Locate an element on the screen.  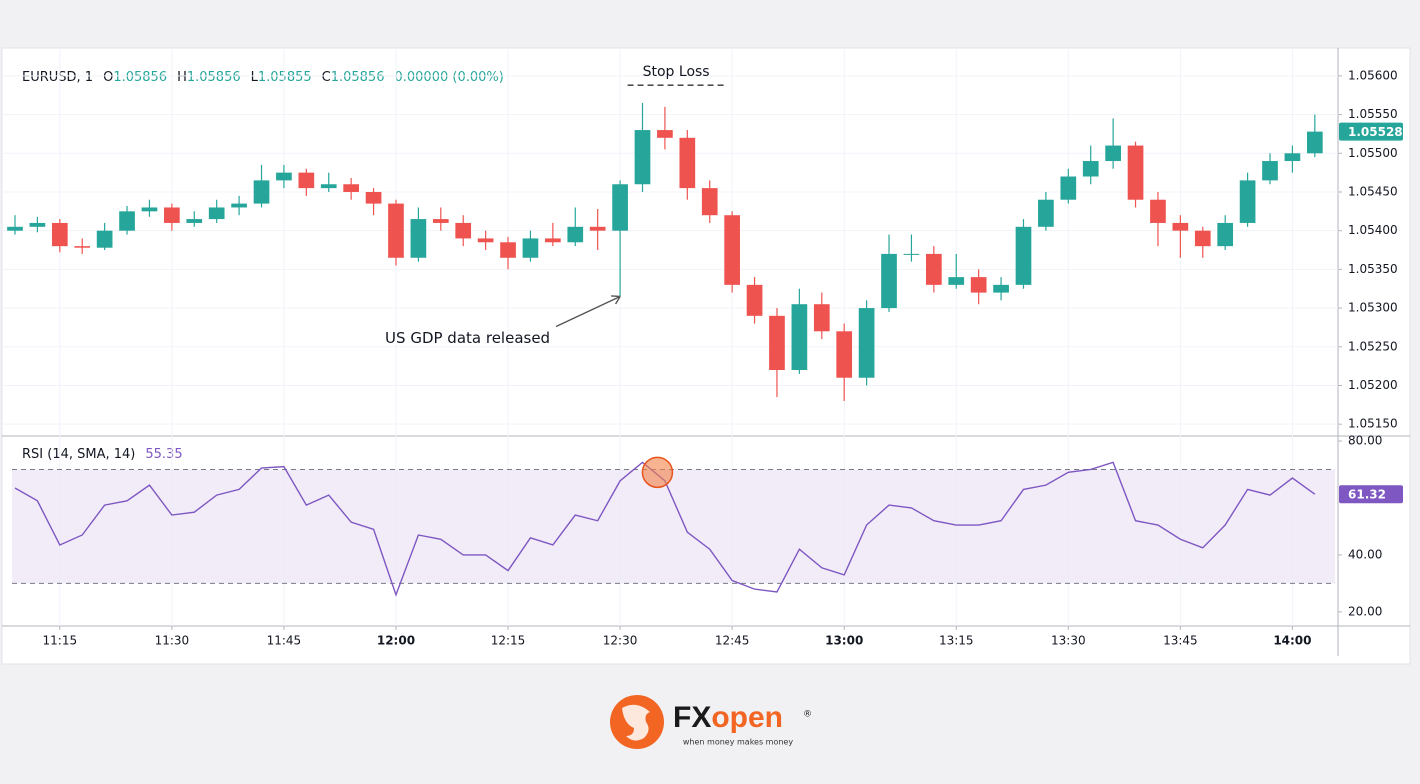
legend-key: L is located at coordinates (255, 77).